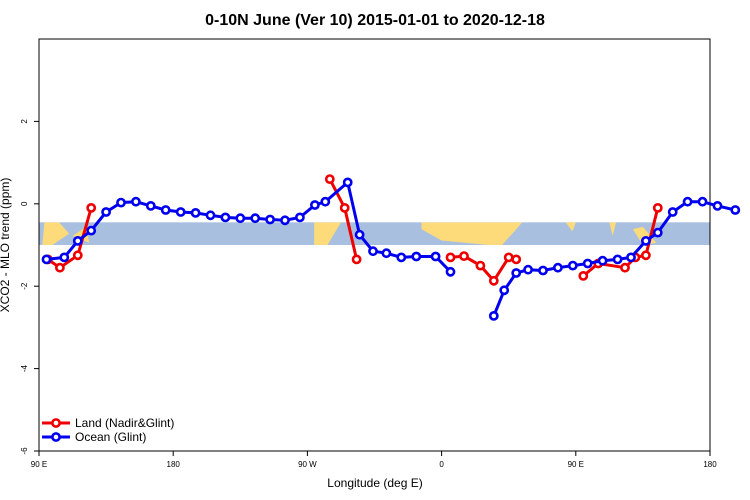  Describe the element at coordinates (24, 451) in the screenshot. I see `y-tick-label: -6` at that location.